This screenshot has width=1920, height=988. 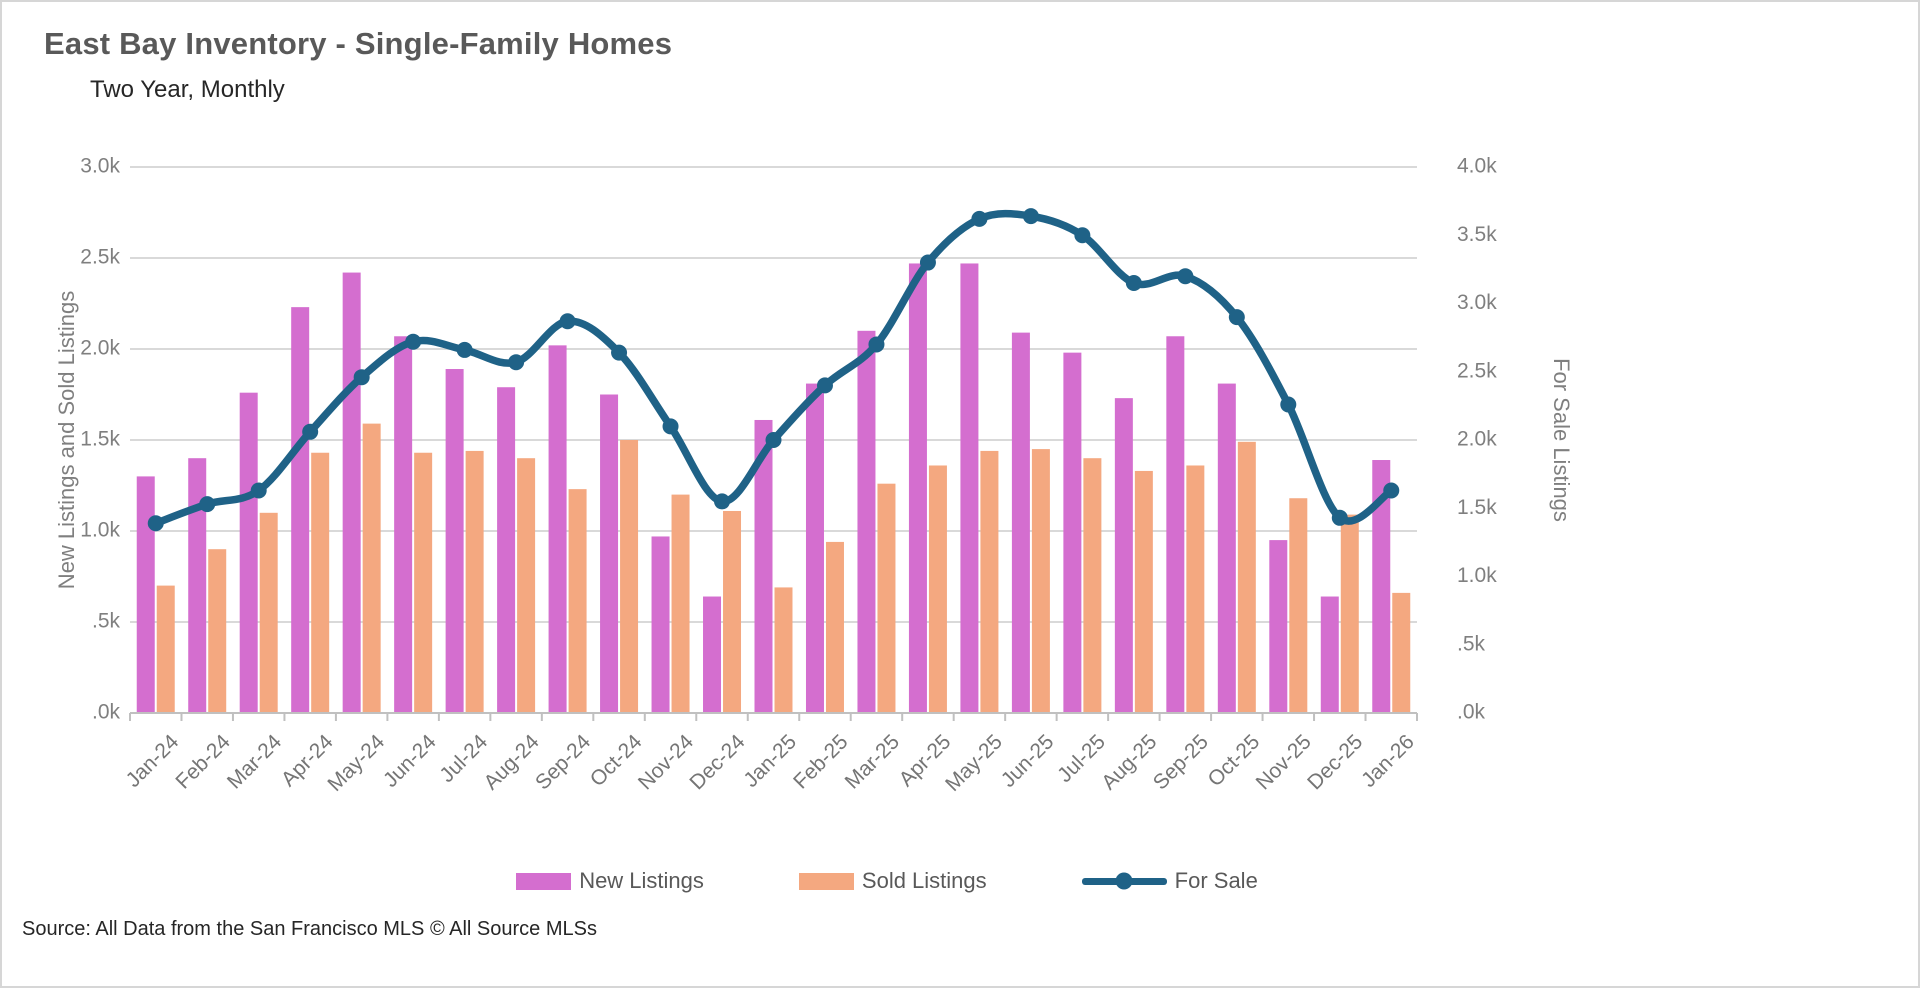 What do you see at coordinates (1477, 234) in the screenshot?
I see `right-axis-tick: 3.5k` at bounding box center [1477, 234].